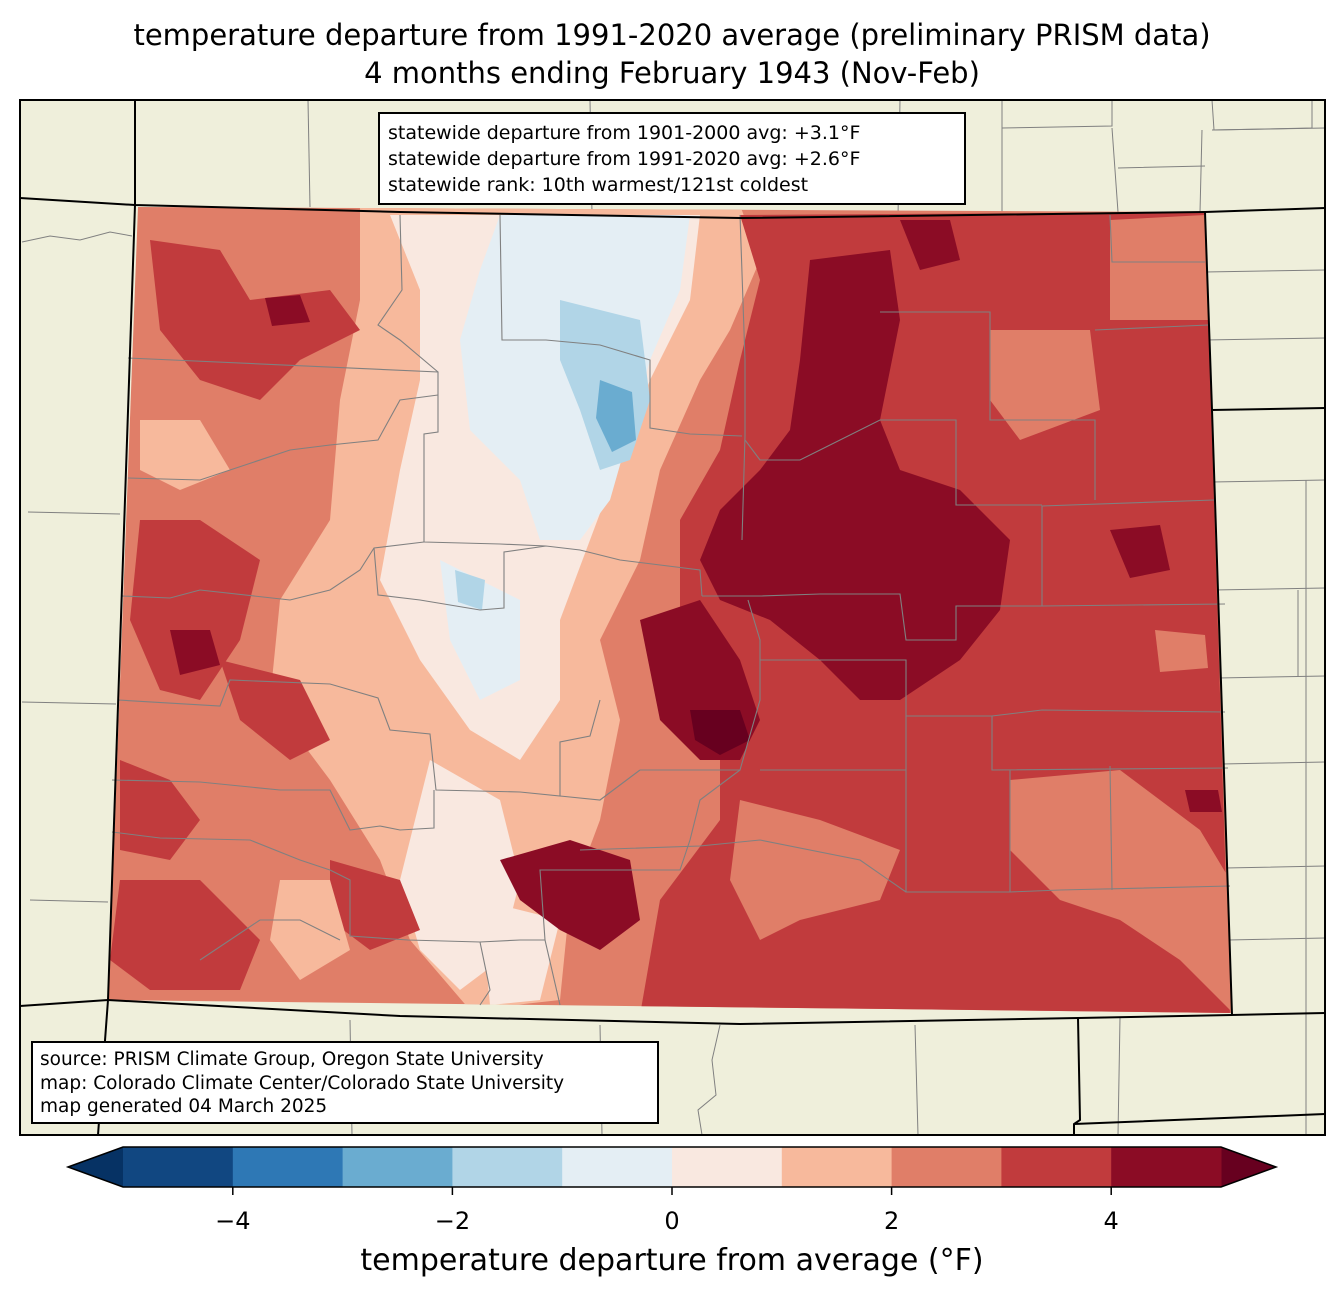 The width and height of the screenshot is (1344, 1299). Describe the element at coordinates (1248, 1167) in the screenshot. I see `colorbar-extend-high` at that location.